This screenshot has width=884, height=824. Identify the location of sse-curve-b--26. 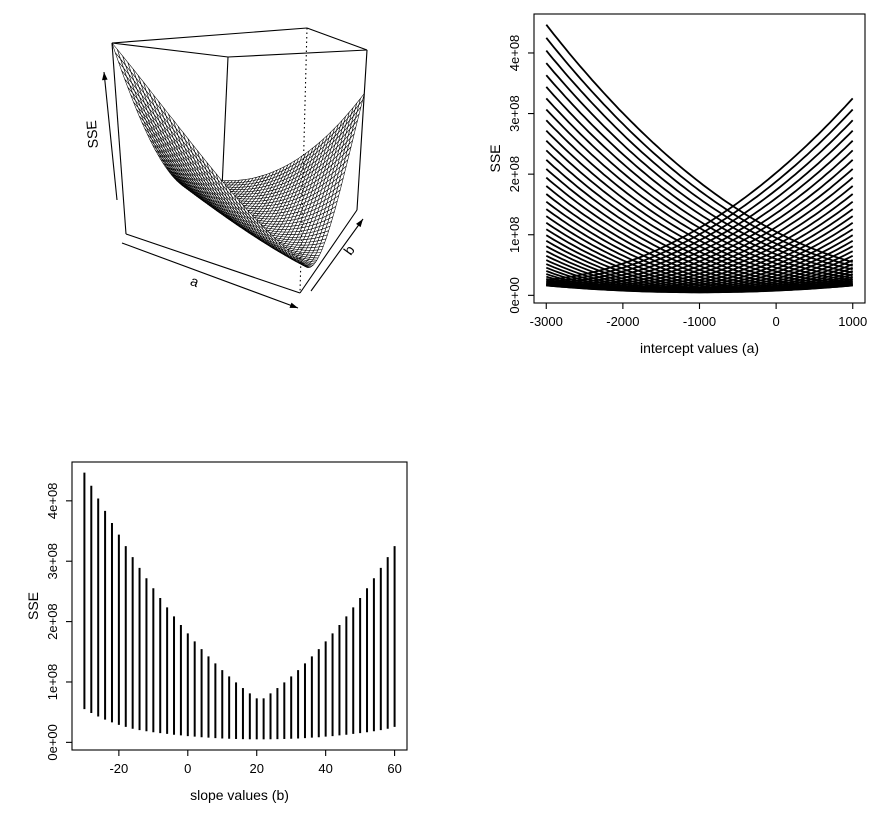
(699, 160).